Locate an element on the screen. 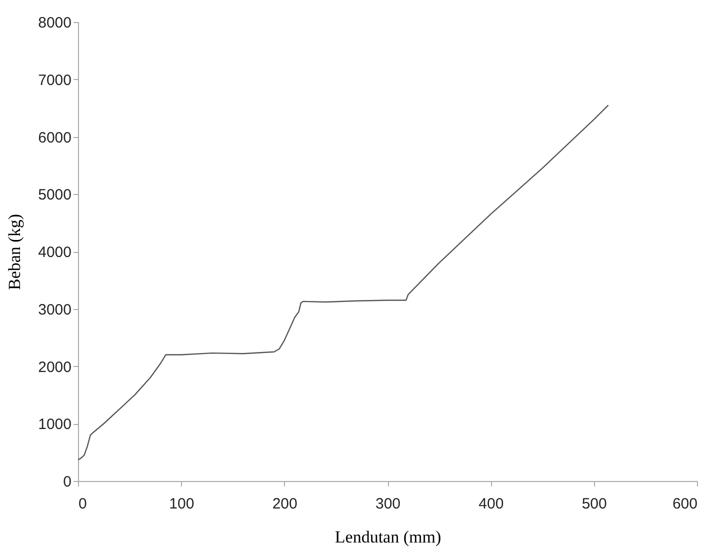  x-tick-label: 0 is located at coordinates (82, 504).